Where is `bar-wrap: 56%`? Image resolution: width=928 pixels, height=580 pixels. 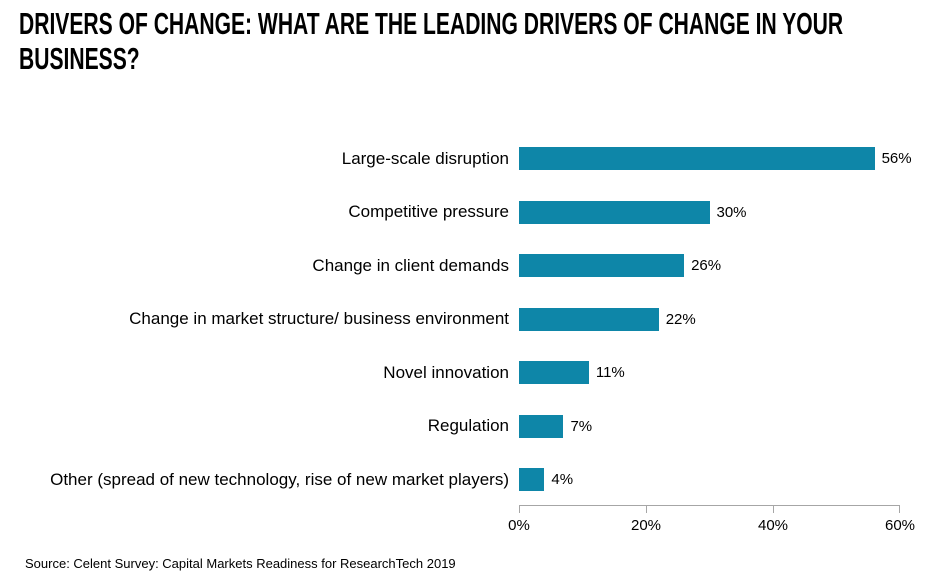
bar-wrap: 56% is located at coordinates (715, 159).